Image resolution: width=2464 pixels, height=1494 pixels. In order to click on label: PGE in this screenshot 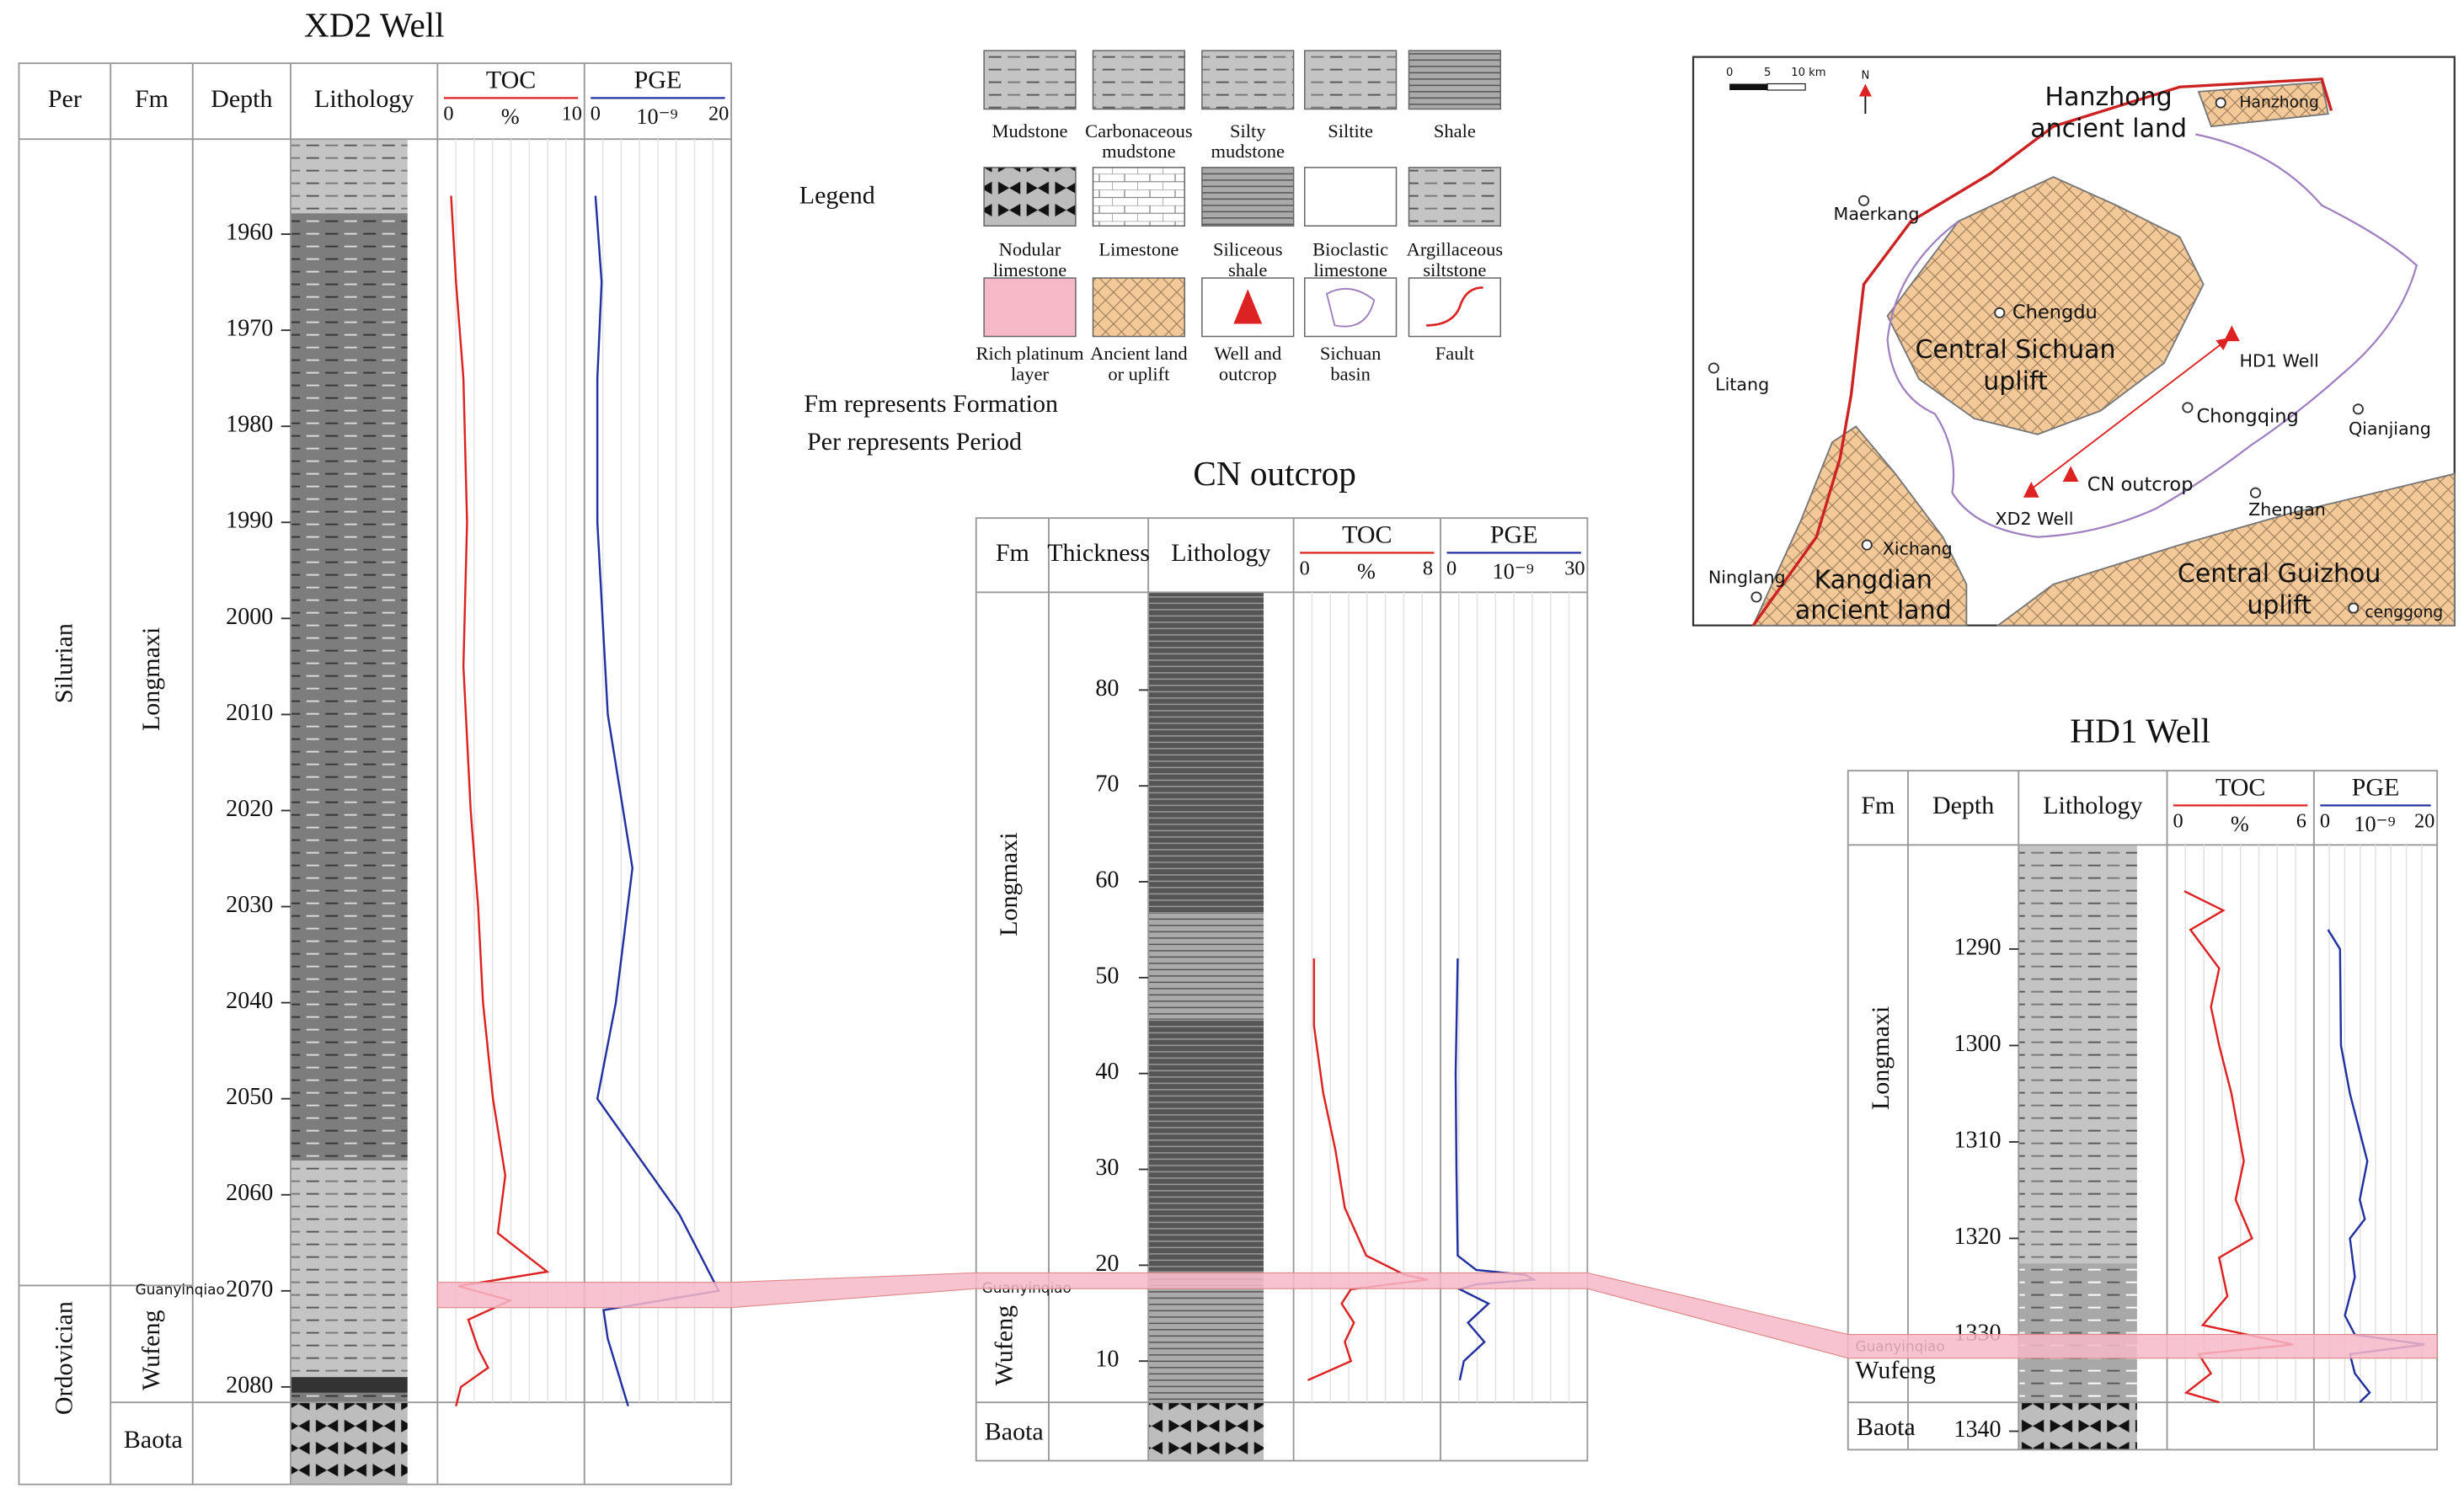, I will do `click(2376, 788)`.